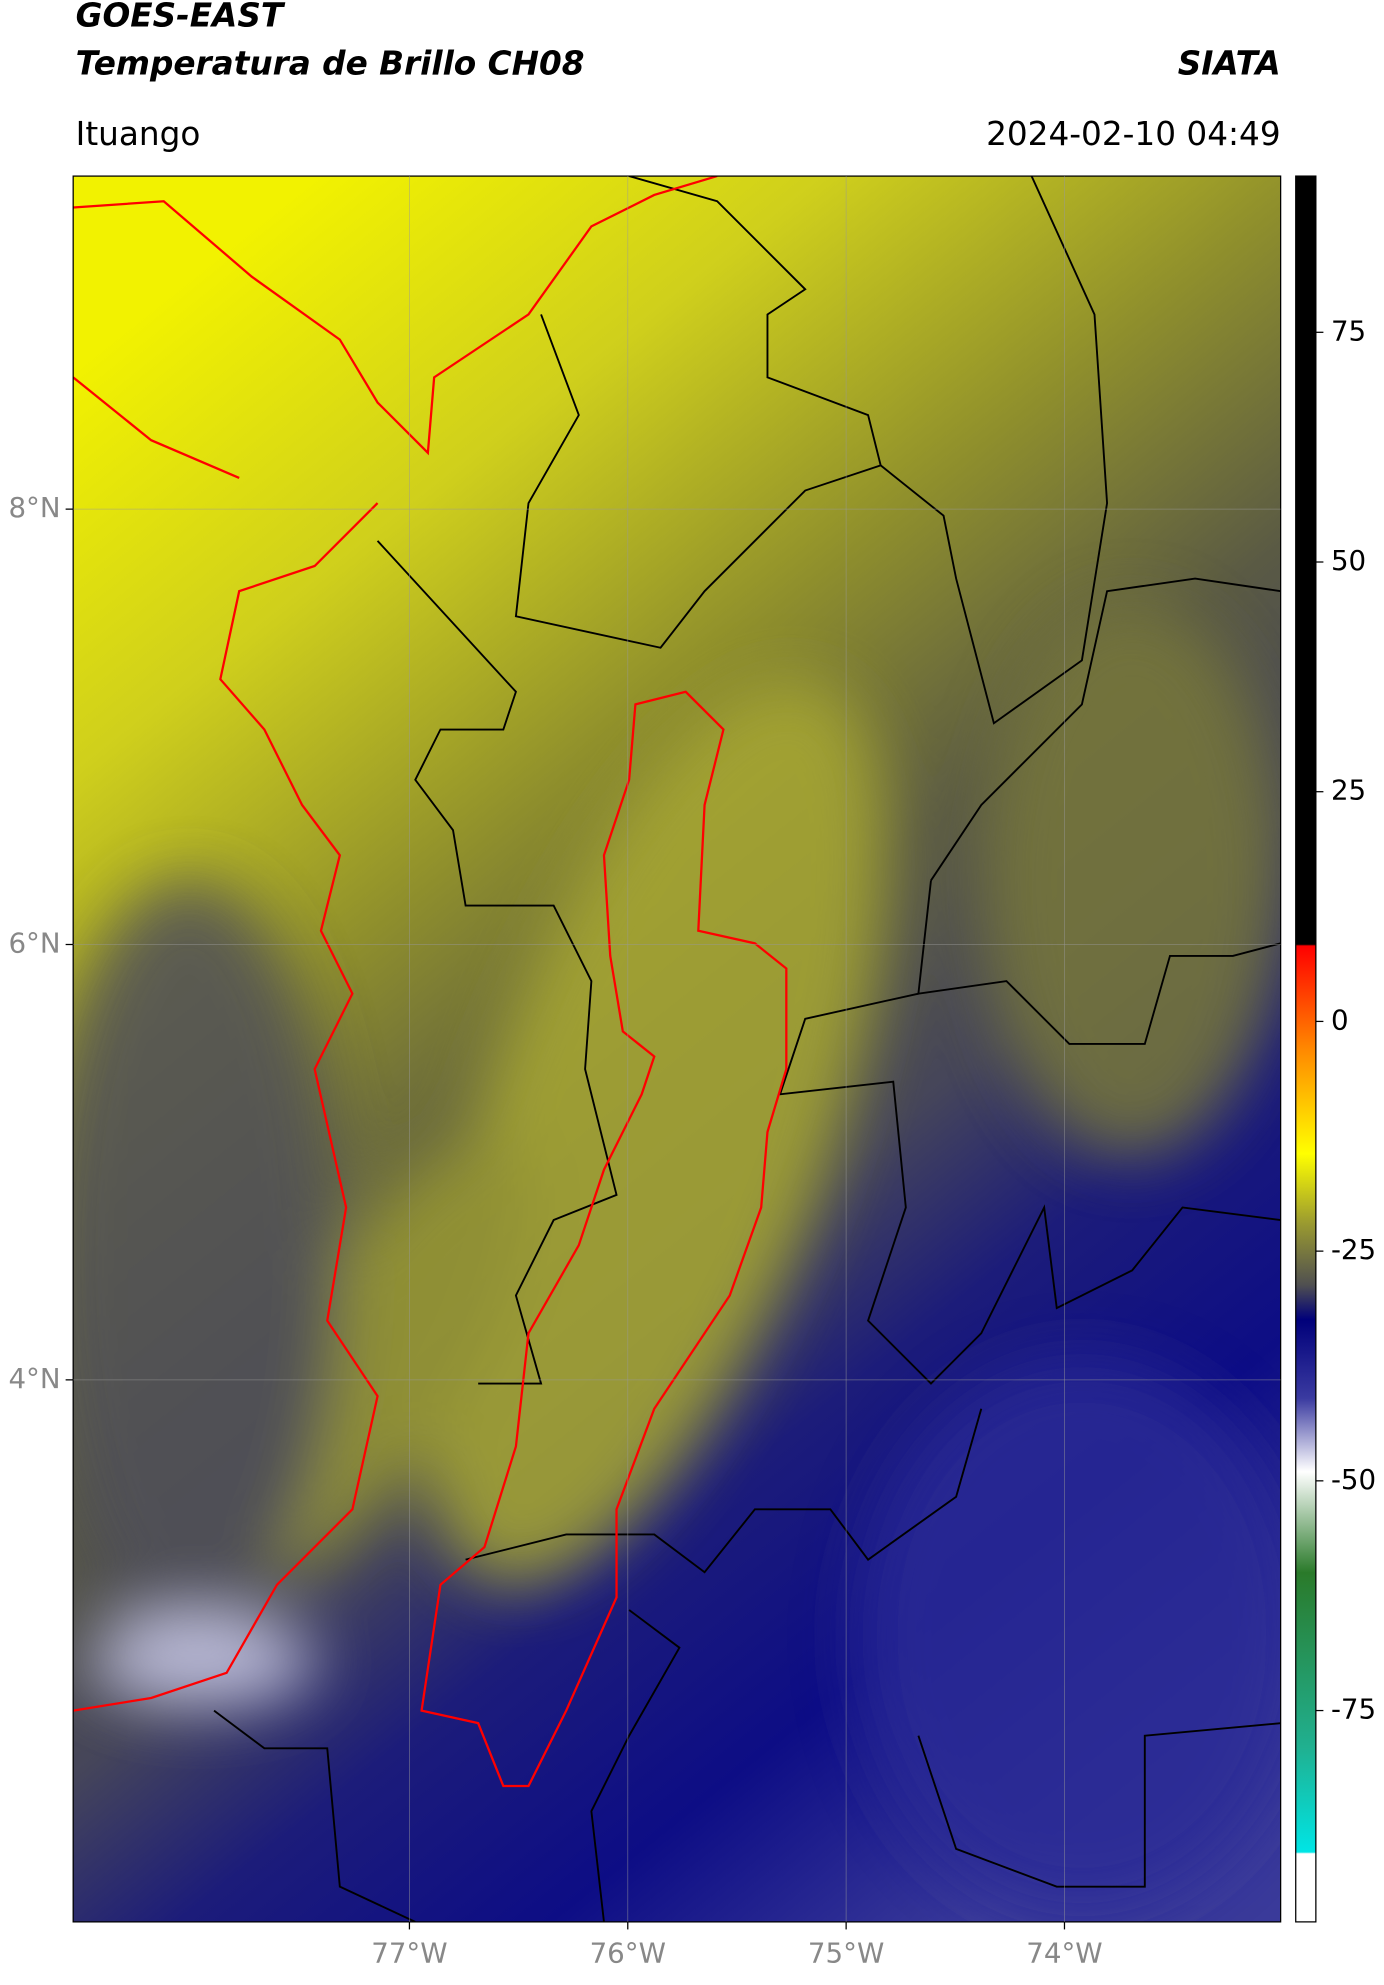  What do you see at coordinates (1133, 134) in the screenshot?
I see `datetime: 2024-02-10 04:49` at bounding box center [1133, 134].